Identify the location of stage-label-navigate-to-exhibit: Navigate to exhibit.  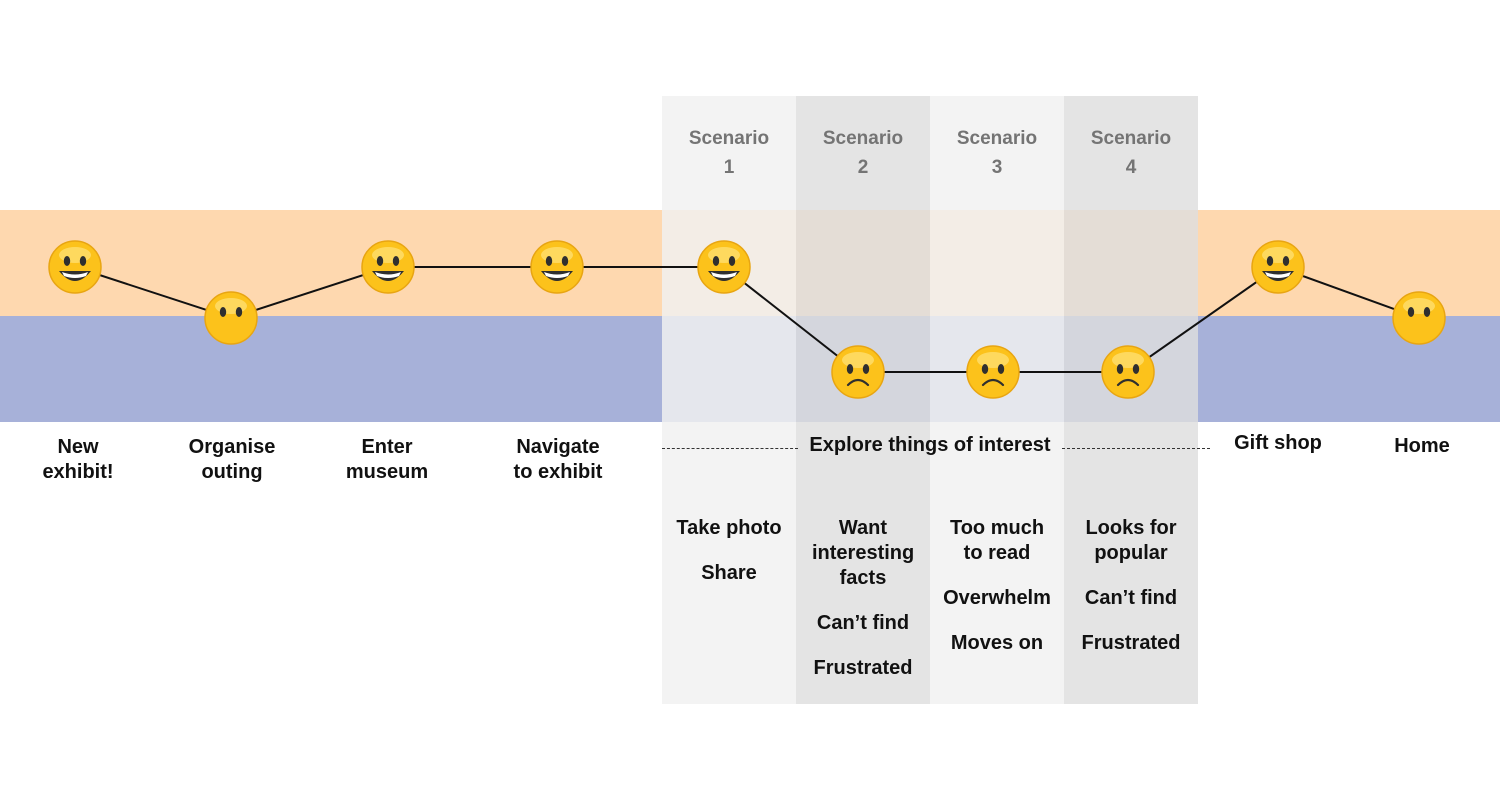
(558, 459).